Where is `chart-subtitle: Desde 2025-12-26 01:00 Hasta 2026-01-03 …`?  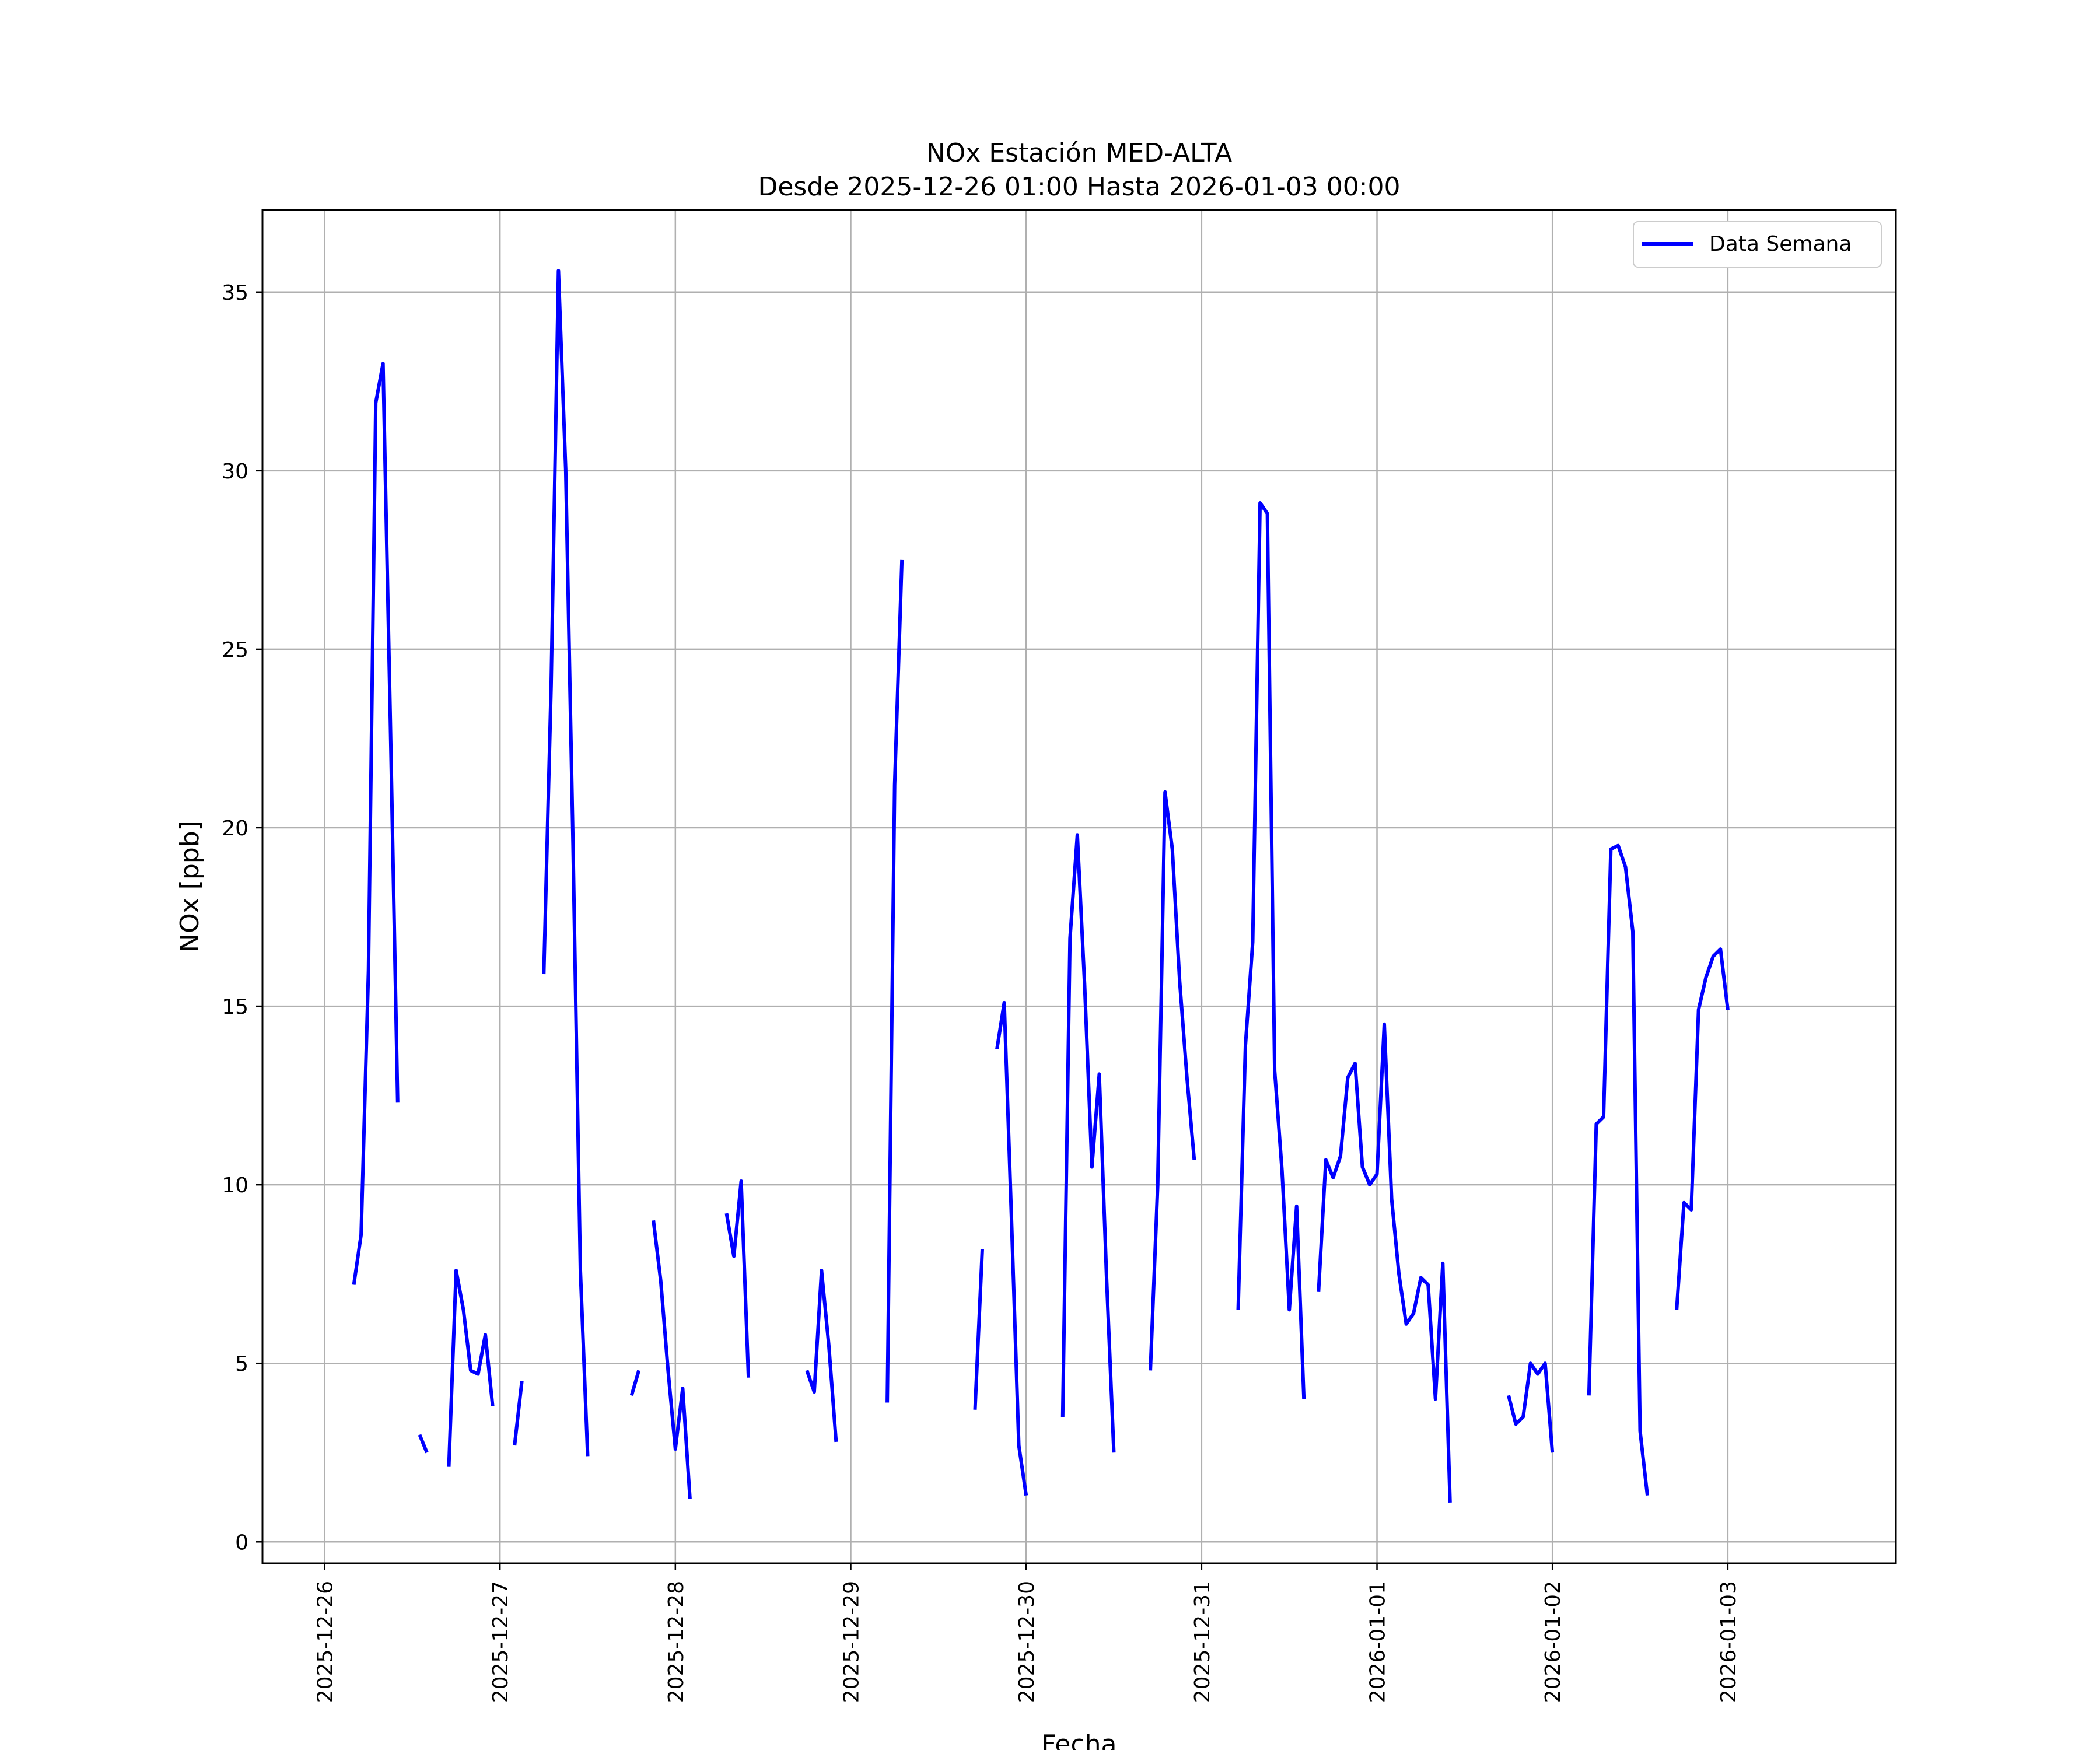
chart-subtitle: Desde 2025-12-26 01:00 Hasta 2026-01-03 … is located at coordinates (1079, 187).